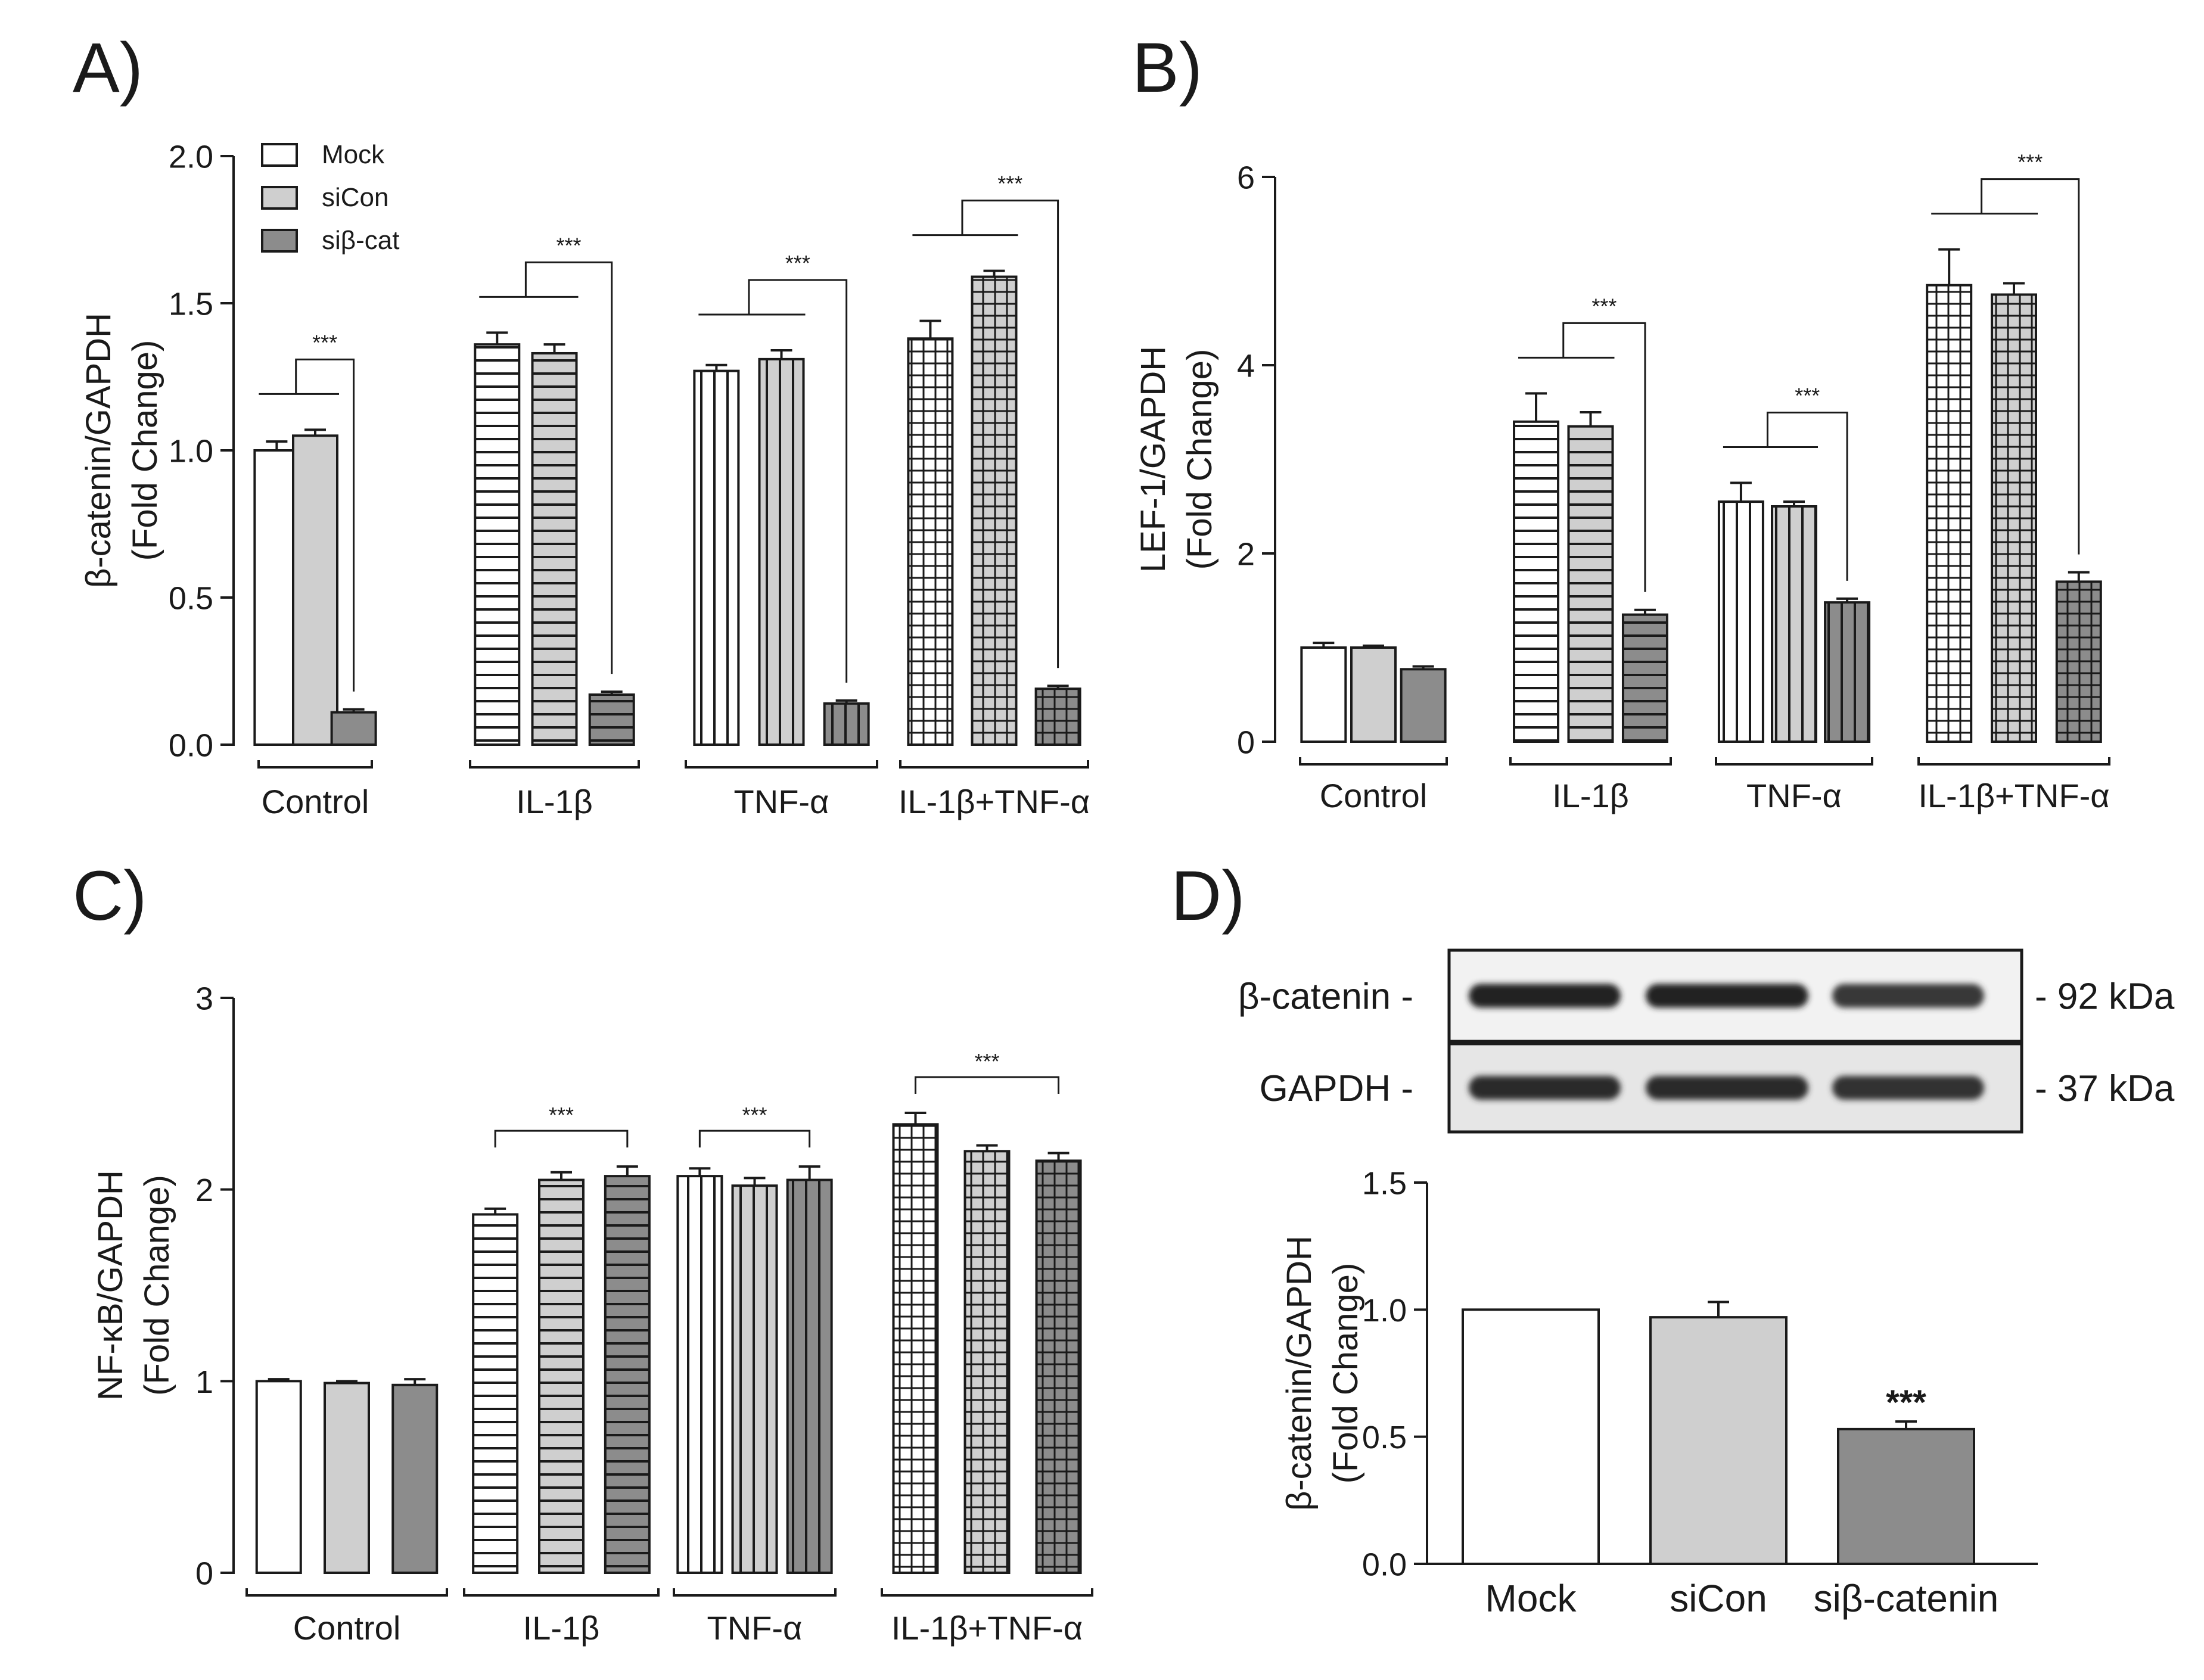 The width and height of the screenshot is (2204, 1680). I want to click on bar-control-sicon-outline, so click(1373, 694).